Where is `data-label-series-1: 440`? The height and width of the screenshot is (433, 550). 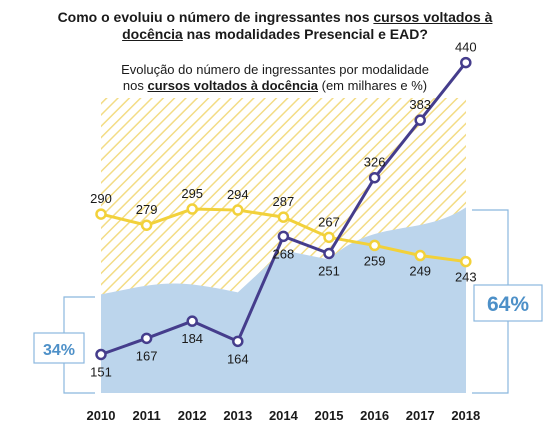
data-label-series-1: 440 is located at coordinates (466, 47).